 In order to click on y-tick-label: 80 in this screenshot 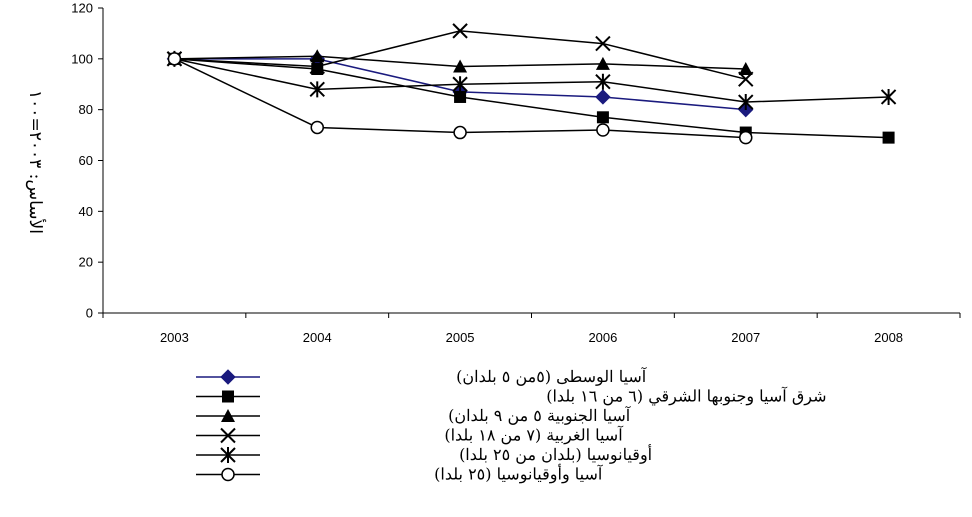, I will do `click(86, 109)`.